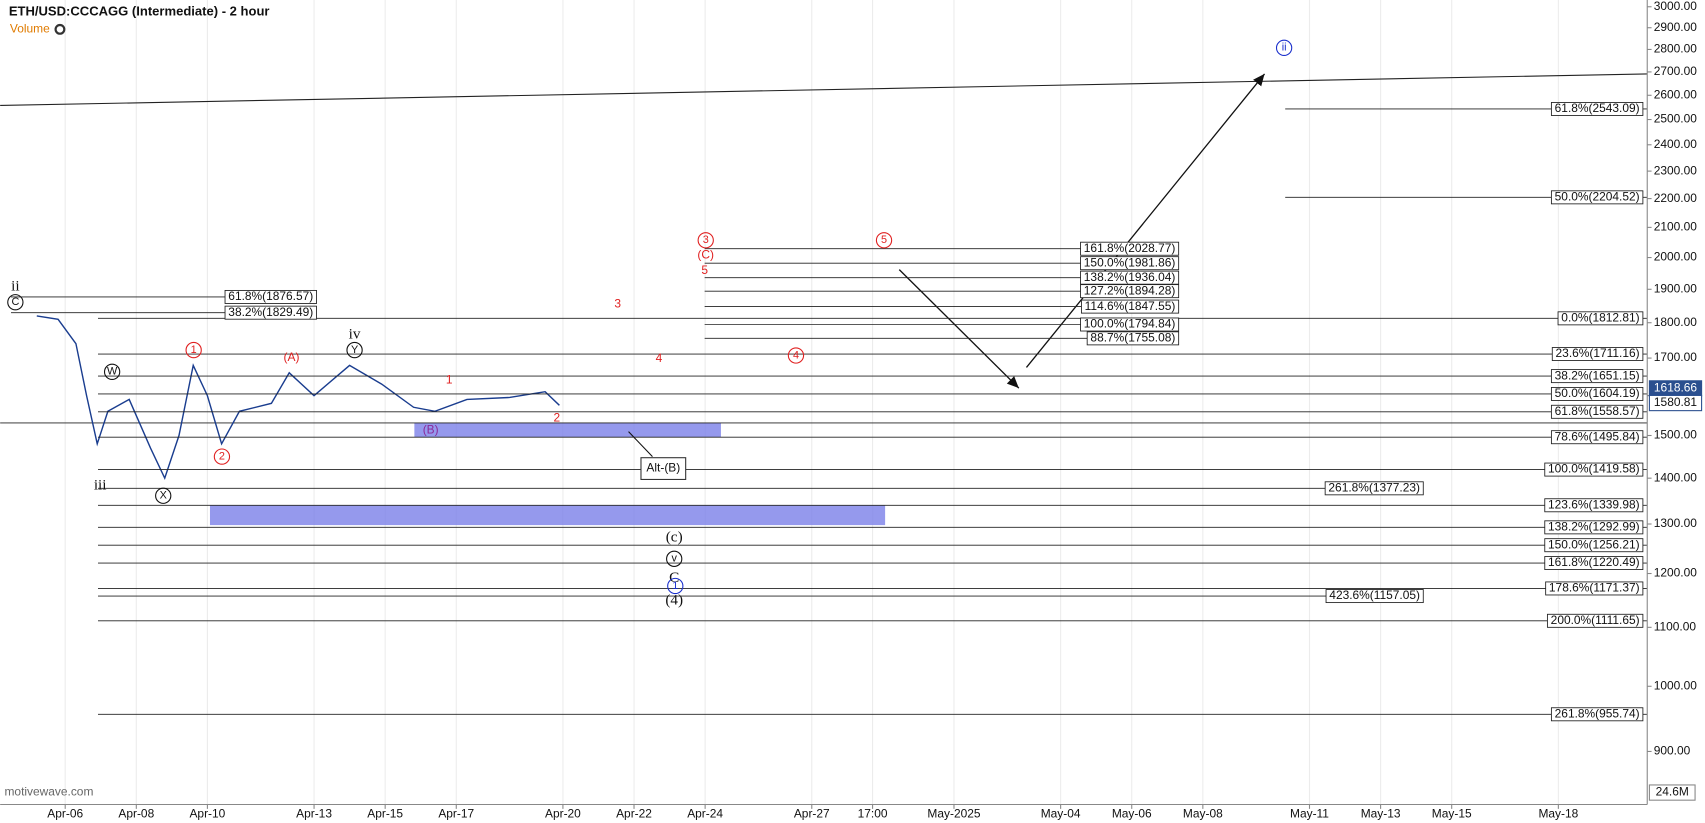 The image size is (1705, 823). I want to click on y-tick-label: 2600.00, so click(1676, 94).